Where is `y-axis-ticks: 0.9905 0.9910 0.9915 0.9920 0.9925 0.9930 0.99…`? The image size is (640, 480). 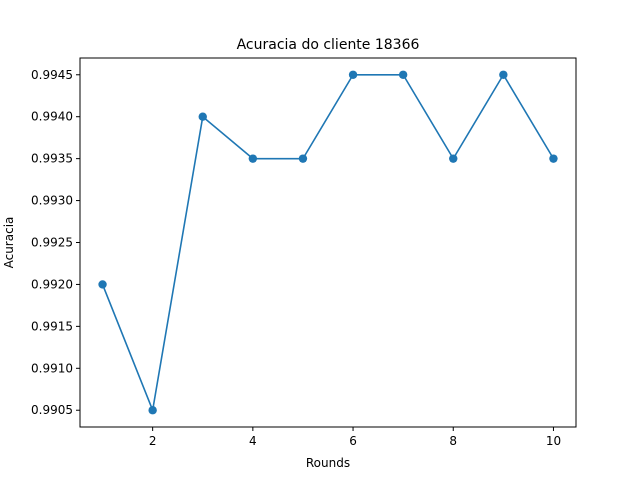 y-axis-ticks: 0.9905 0.9910 0.9915 0.9920 0.9925 0.9930 0.99… is located at coordinates (55, 242).